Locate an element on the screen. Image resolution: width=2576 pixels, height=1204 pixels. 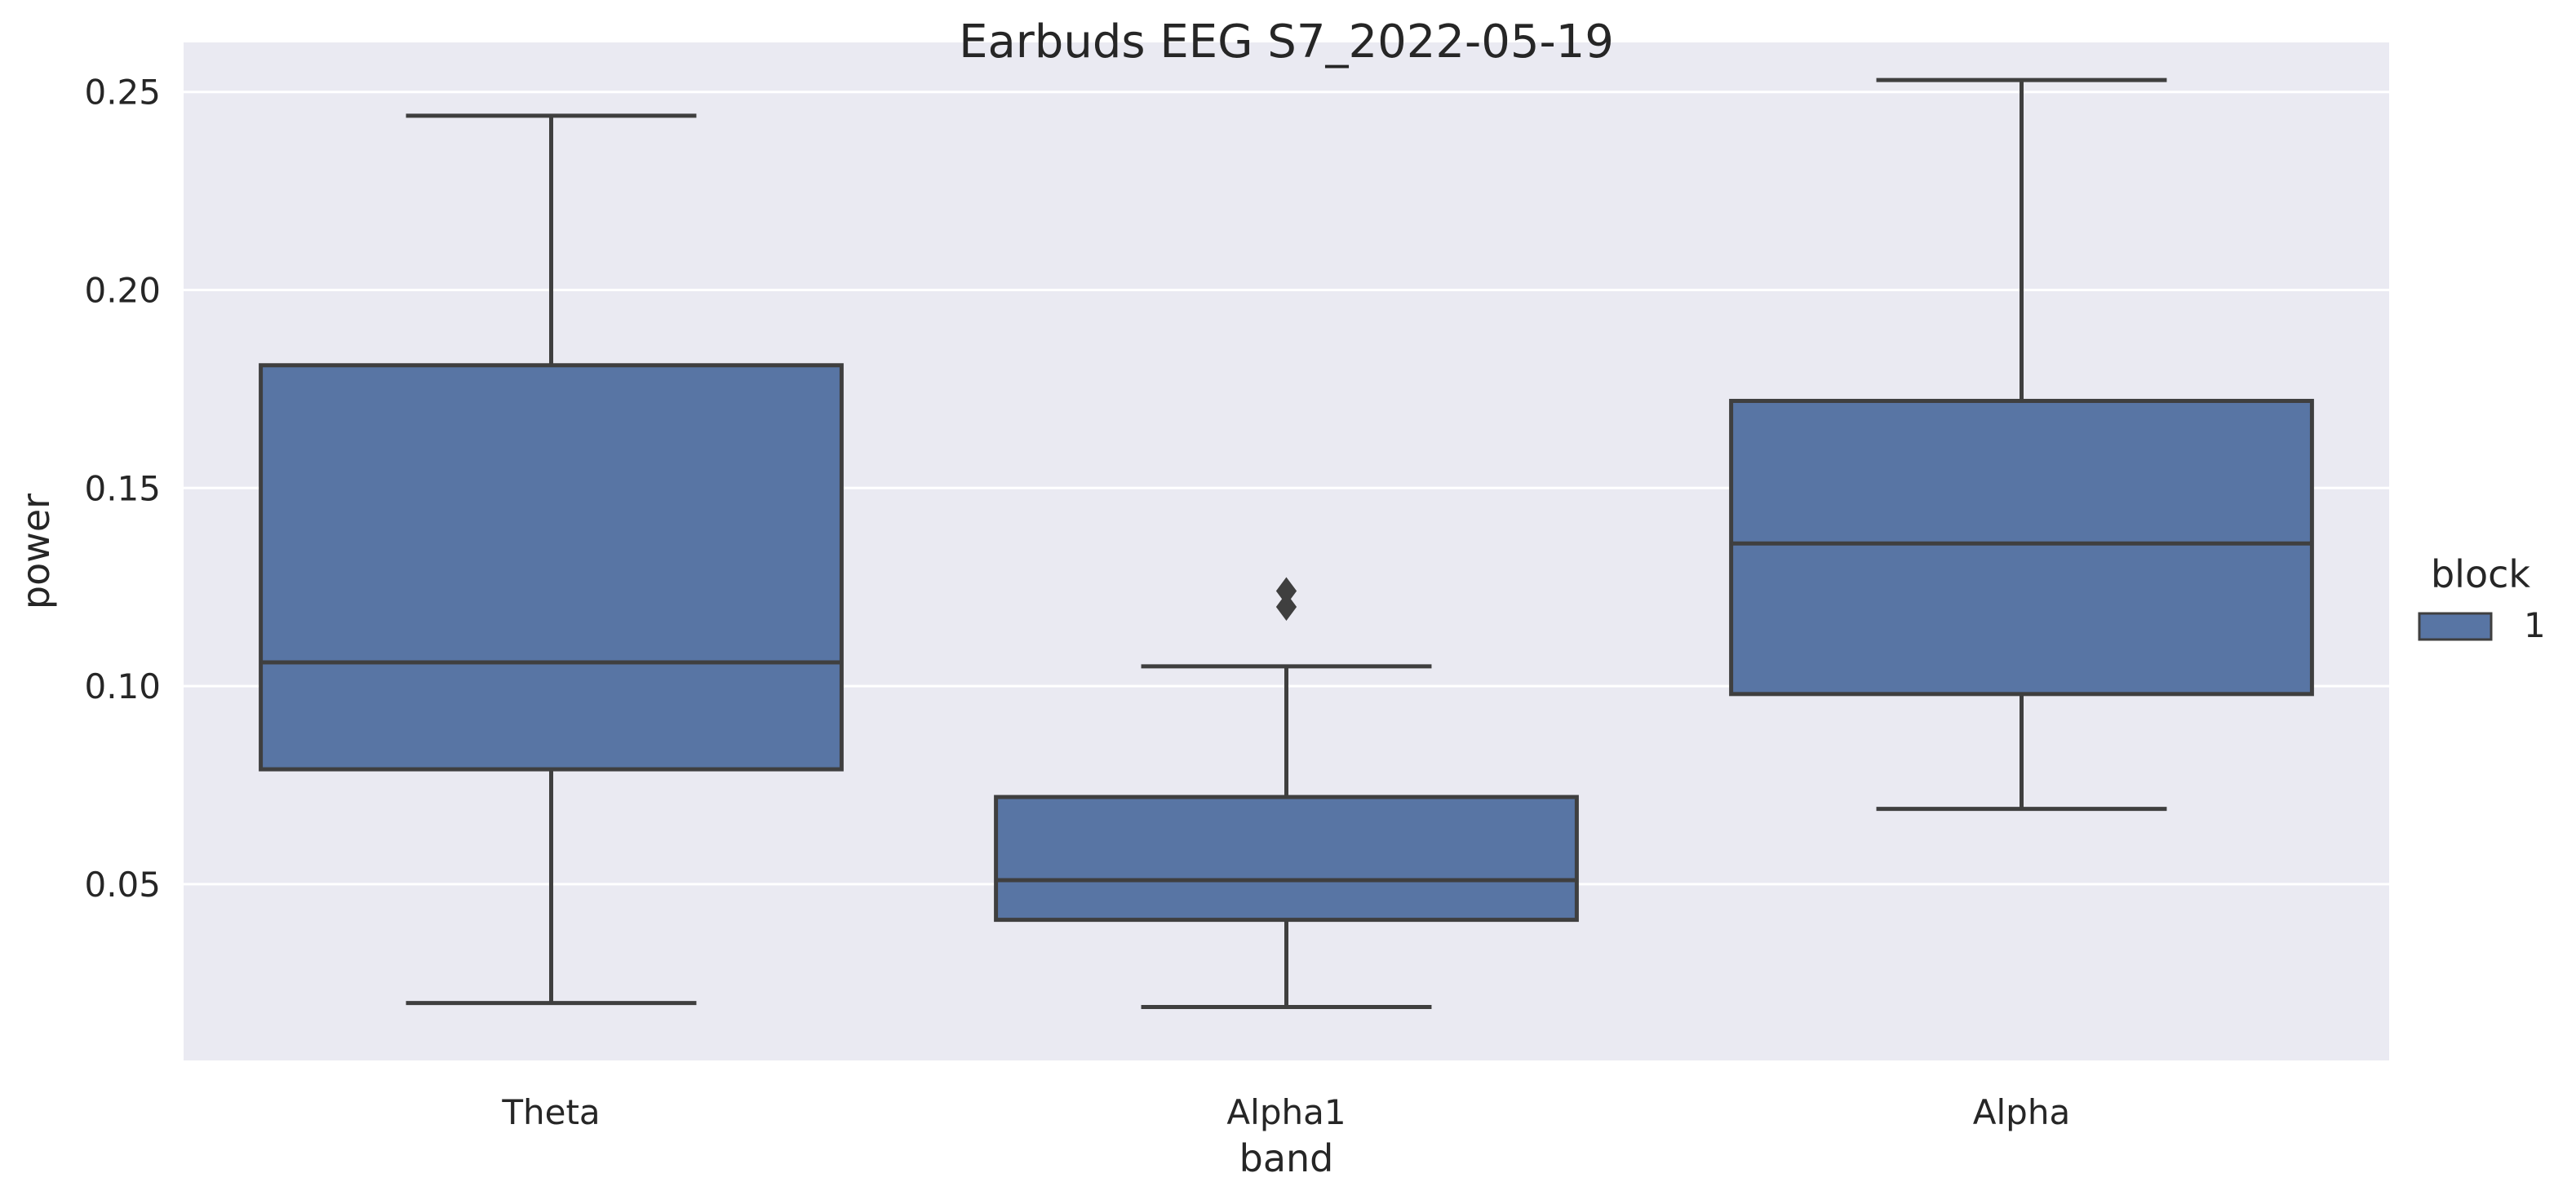
x-tick-label: Theta is located at coordinates (550, 1112).